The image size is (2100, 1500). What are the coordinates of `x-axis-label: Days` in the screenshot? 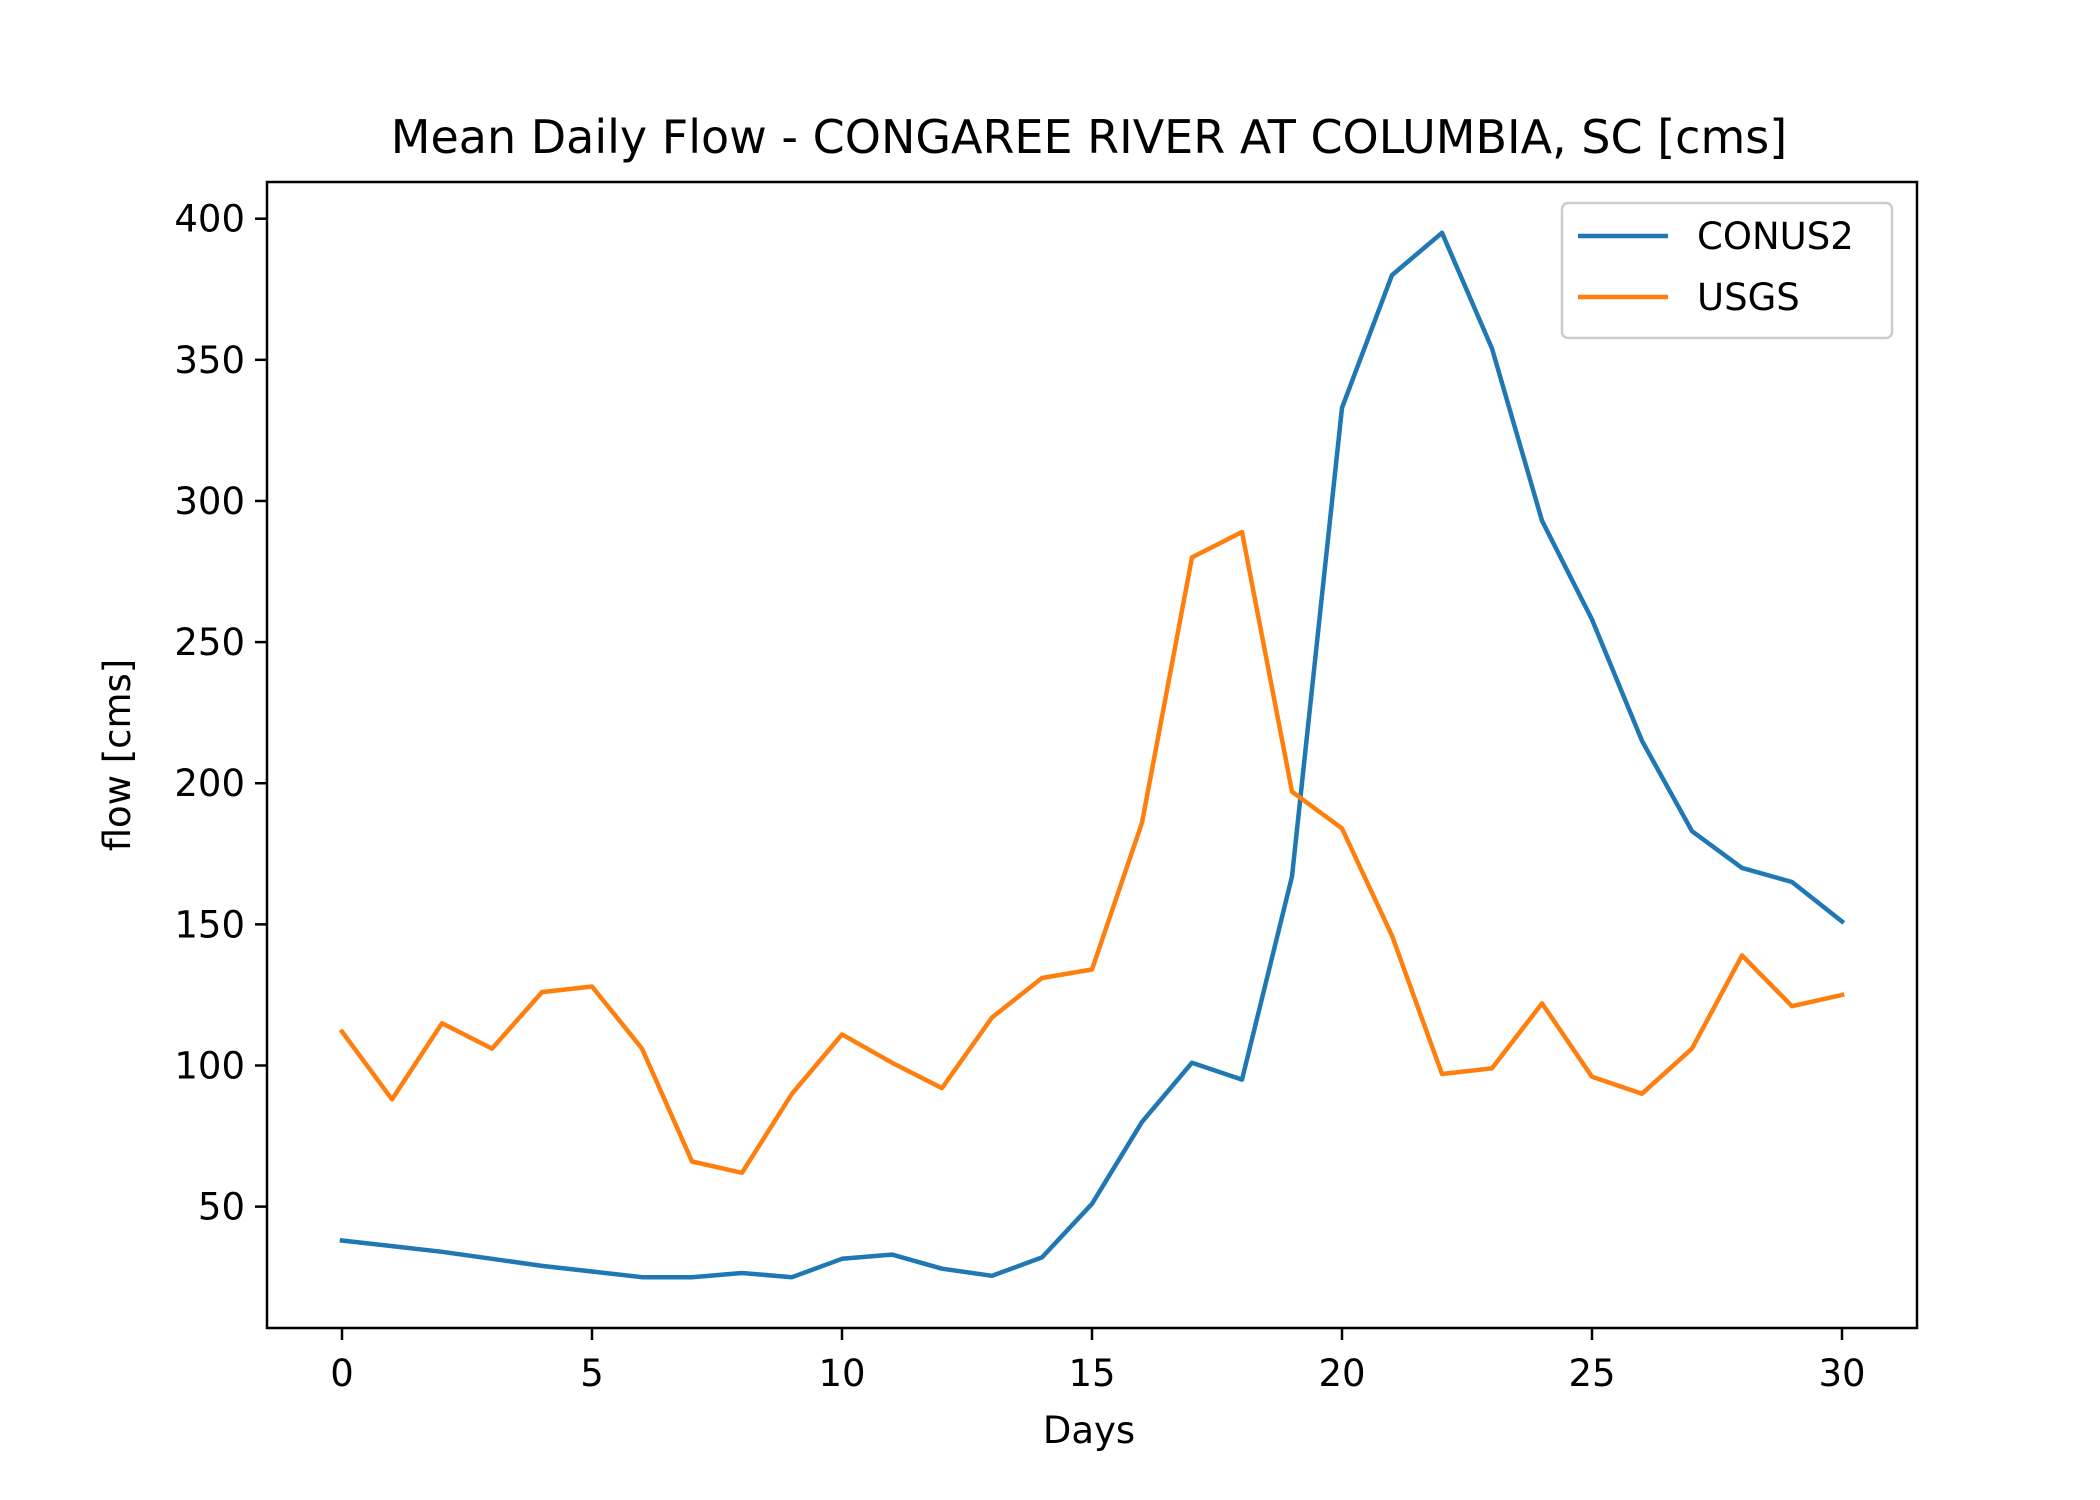 It's located at (1089, 1430).